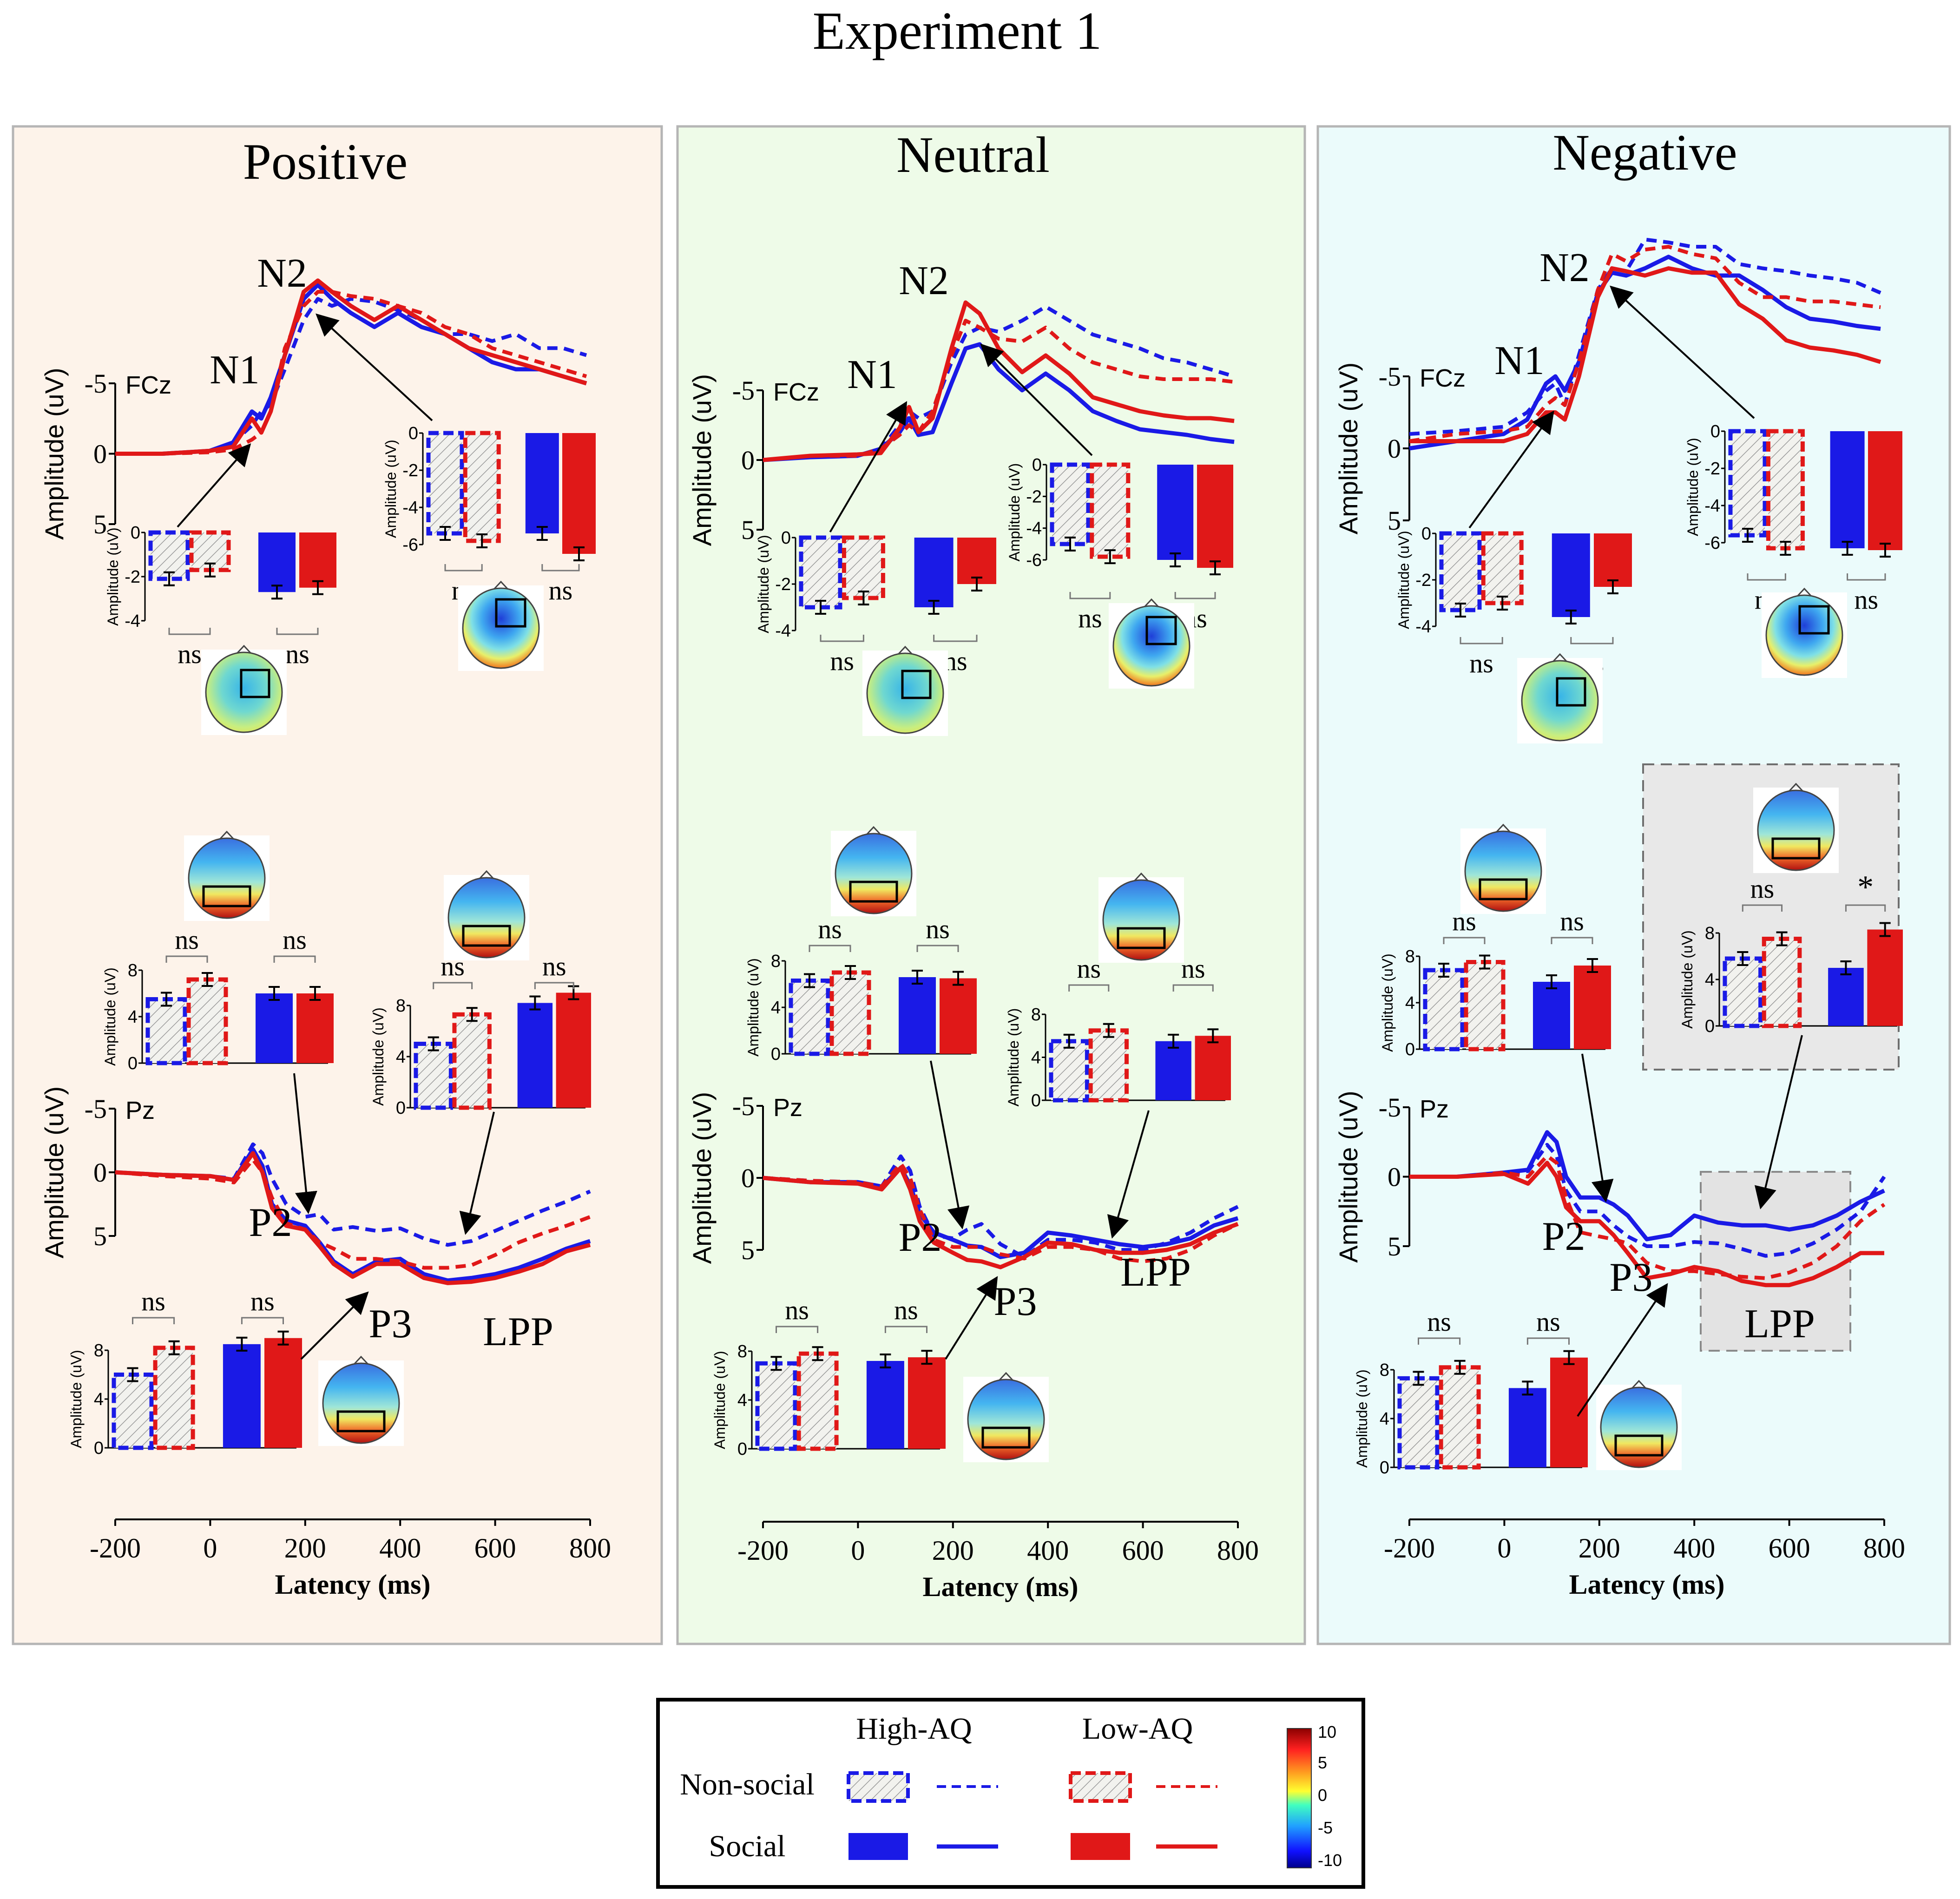  I want to click on fcz-y-label: Amplitude (uV), so click(54, 454).